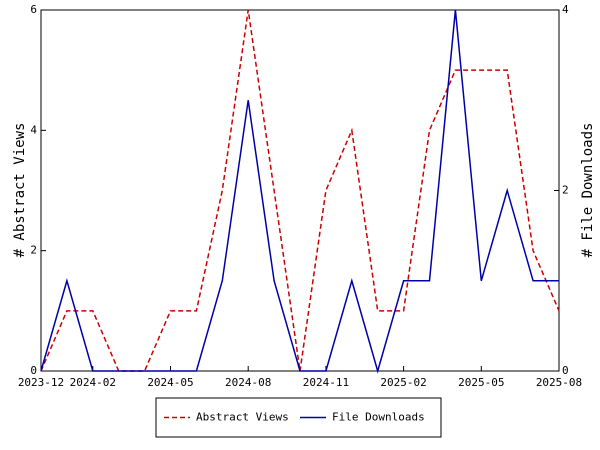 The width and height of the screenshot is (600, 450). I want to click on y2-tick-label: 2, so click(565, 190).